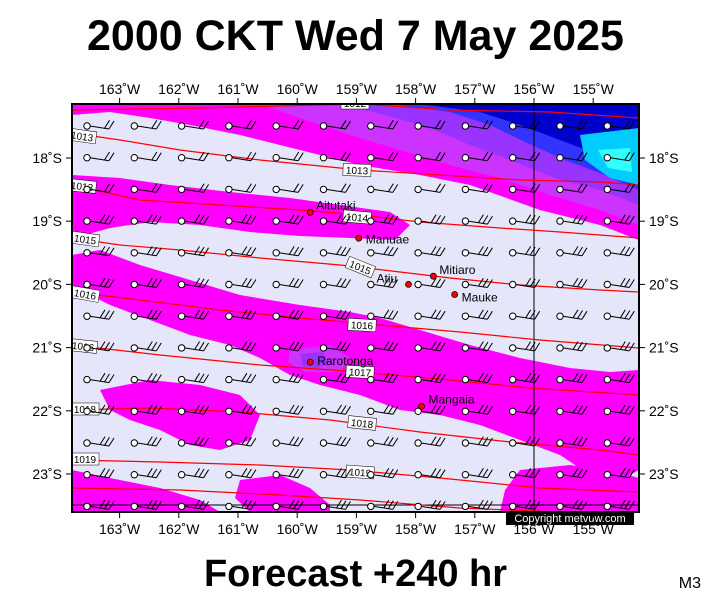 The height and width of the screenshot is (600, 711). Describe the element at coordinates (355, 36) in the screenshot. I see `chart-title: 2000 CKT Wed 7 May 2025` at that location.